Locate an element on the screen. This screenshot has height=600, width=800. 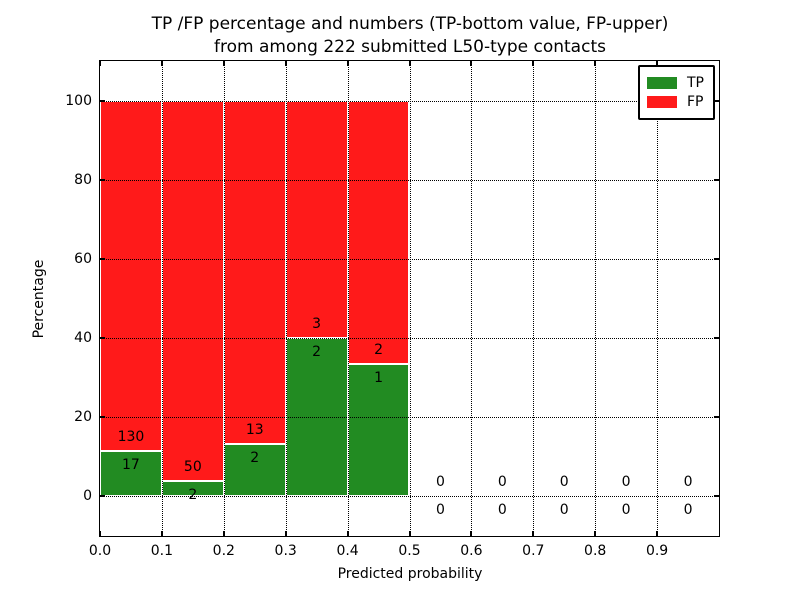
x-tick-label: 0.4 is located at coordinates (347, 551).